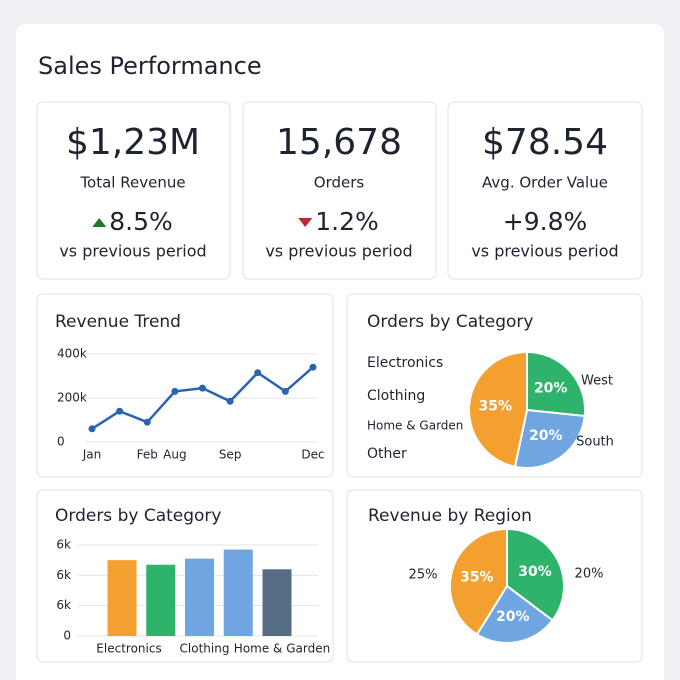  I want to click on x-tick-label: Jan, so click(92, 455).